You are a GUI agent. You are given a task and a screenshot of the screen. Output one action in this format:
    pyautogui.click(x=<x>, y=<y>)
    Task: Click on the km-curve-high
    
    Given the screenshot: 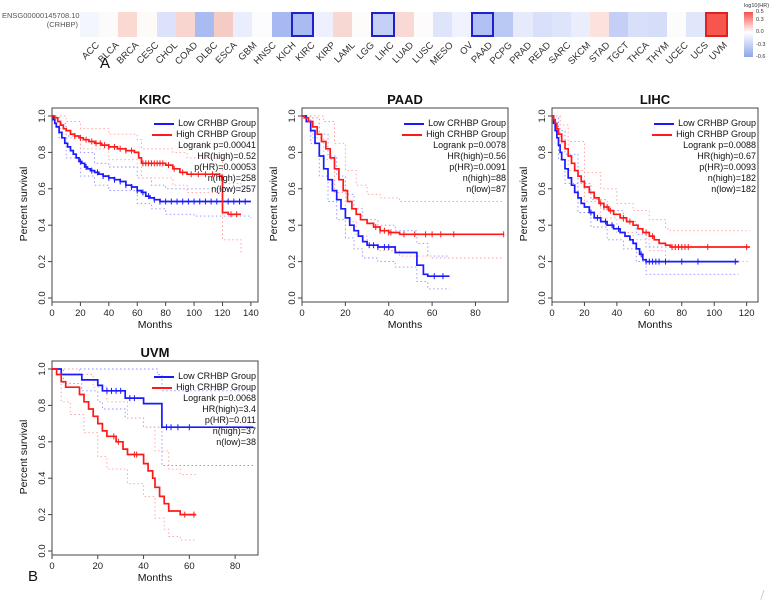 What is the action you would take?
    pyautogui.click(x=651, y=181)
    